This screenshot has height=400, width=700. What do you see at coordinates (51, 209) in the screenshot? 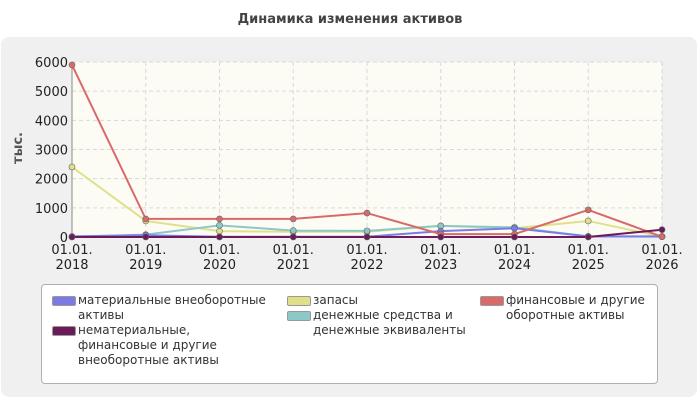
I see `y-tick-label: 1000` at bounding box center [51, 209].